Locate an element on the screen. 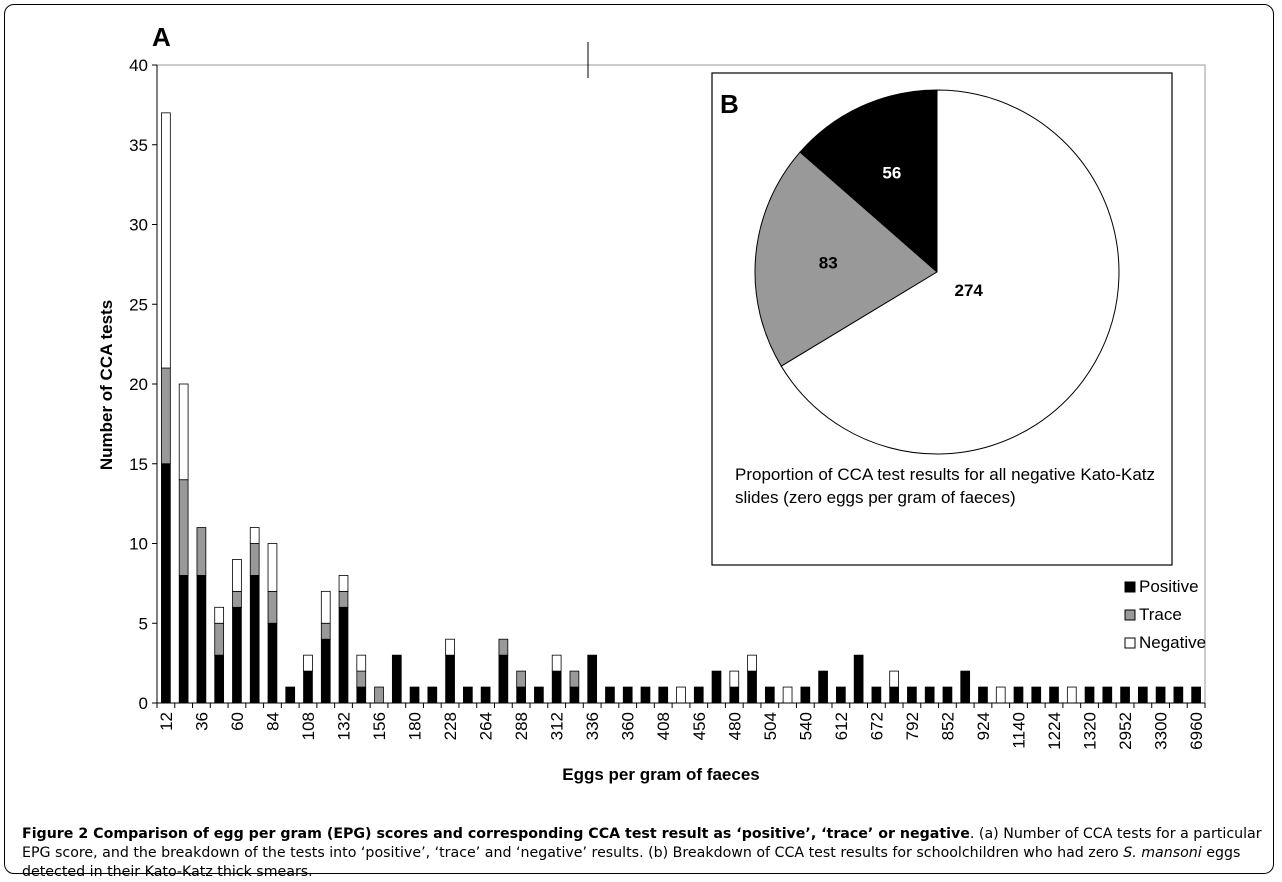  legend-swatch-trace is located at coordinates (1130, 615).